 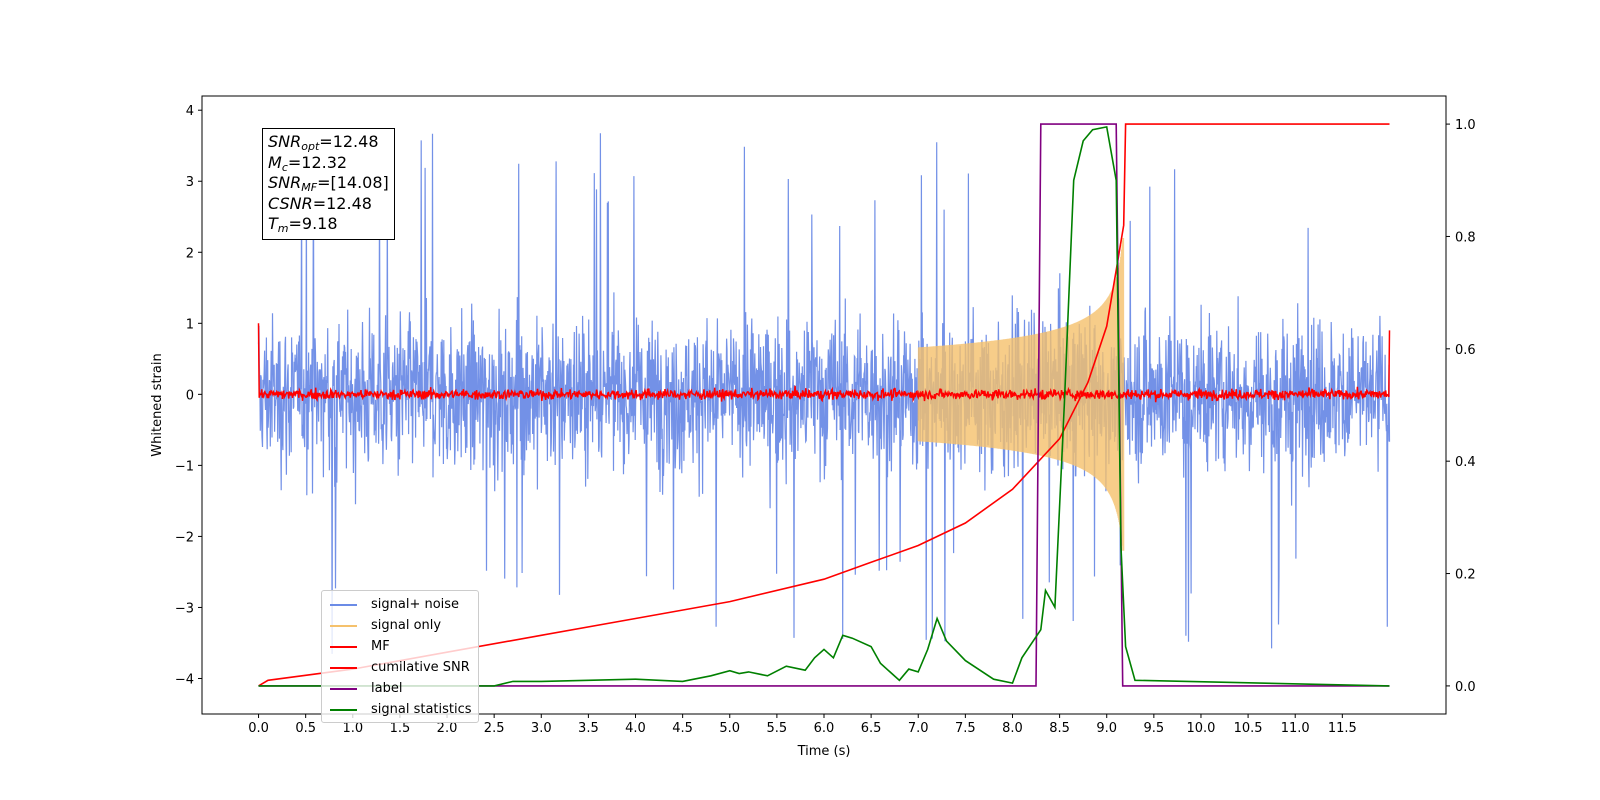 What do you see at coordinates (777, 728) in the screenshot?
I see `x-tick-label: 5.5` at bounding box center [777, 728].